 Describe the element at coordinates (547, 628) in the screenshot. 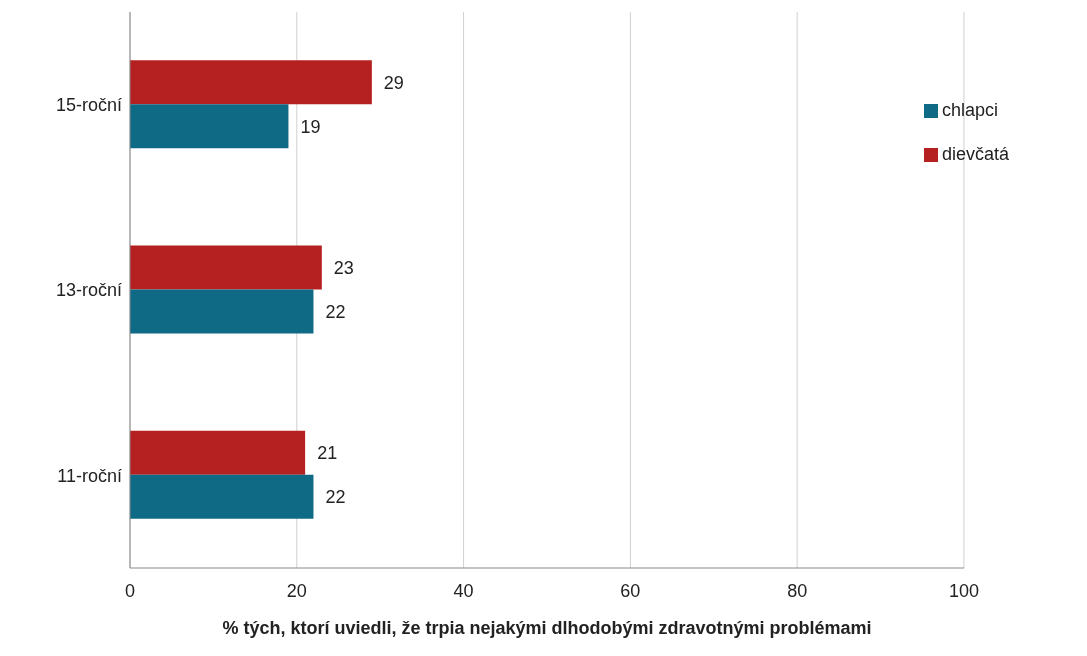

I see `x-axis-title: % tých, ktorí uviedli, že trpia nejakými dlhodobými zdravotnými problémami` at that location.